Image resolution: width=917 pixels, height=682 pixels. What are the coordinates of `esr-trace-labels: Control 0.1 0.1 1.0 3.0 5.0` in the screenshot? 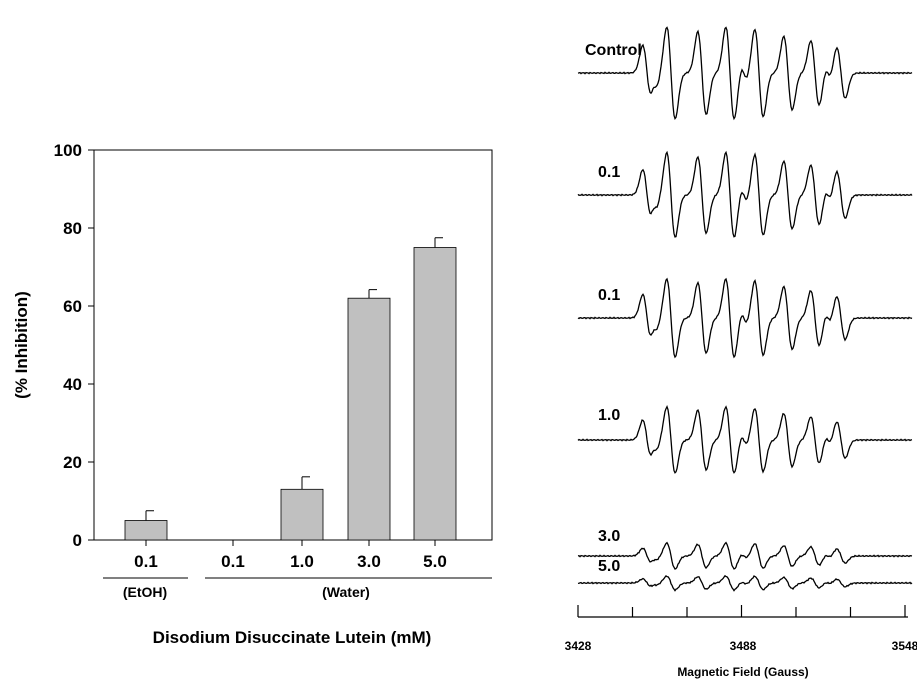 It's located at (613, 308).